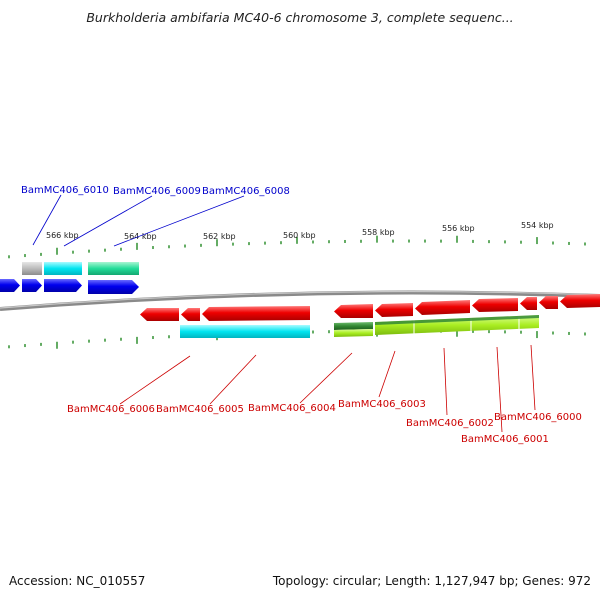  What do you see at coordinates (353, 326) in the screenshot?
I see `cog-block-darkgreen` at bounding box center [353, 326].